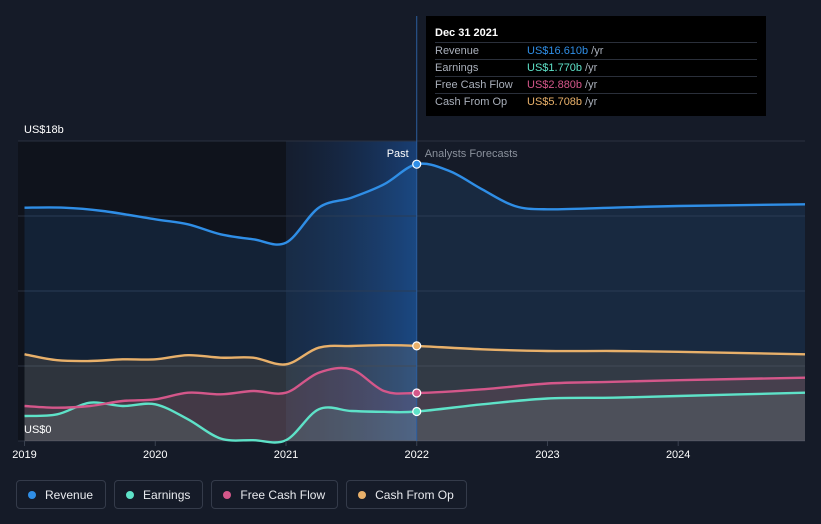 The height and width of the screenshot is (524, 821). I want to click on tooltip-markers, so click(417, 288).